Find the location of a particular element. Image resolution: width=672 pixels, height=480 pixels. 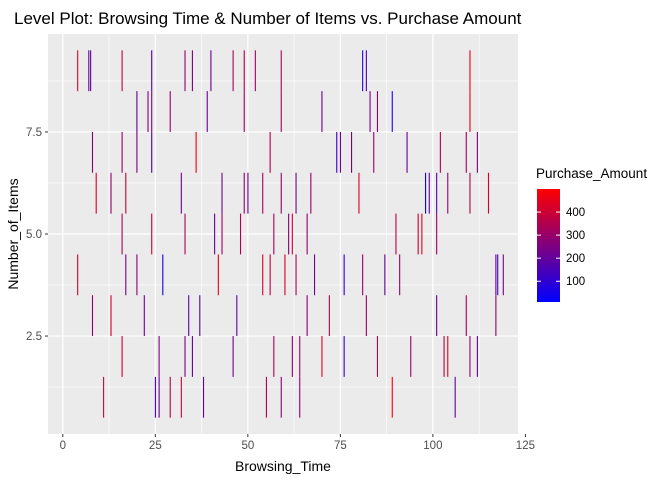

legend-tick-label: 200 is located at coordinates (575, 259).